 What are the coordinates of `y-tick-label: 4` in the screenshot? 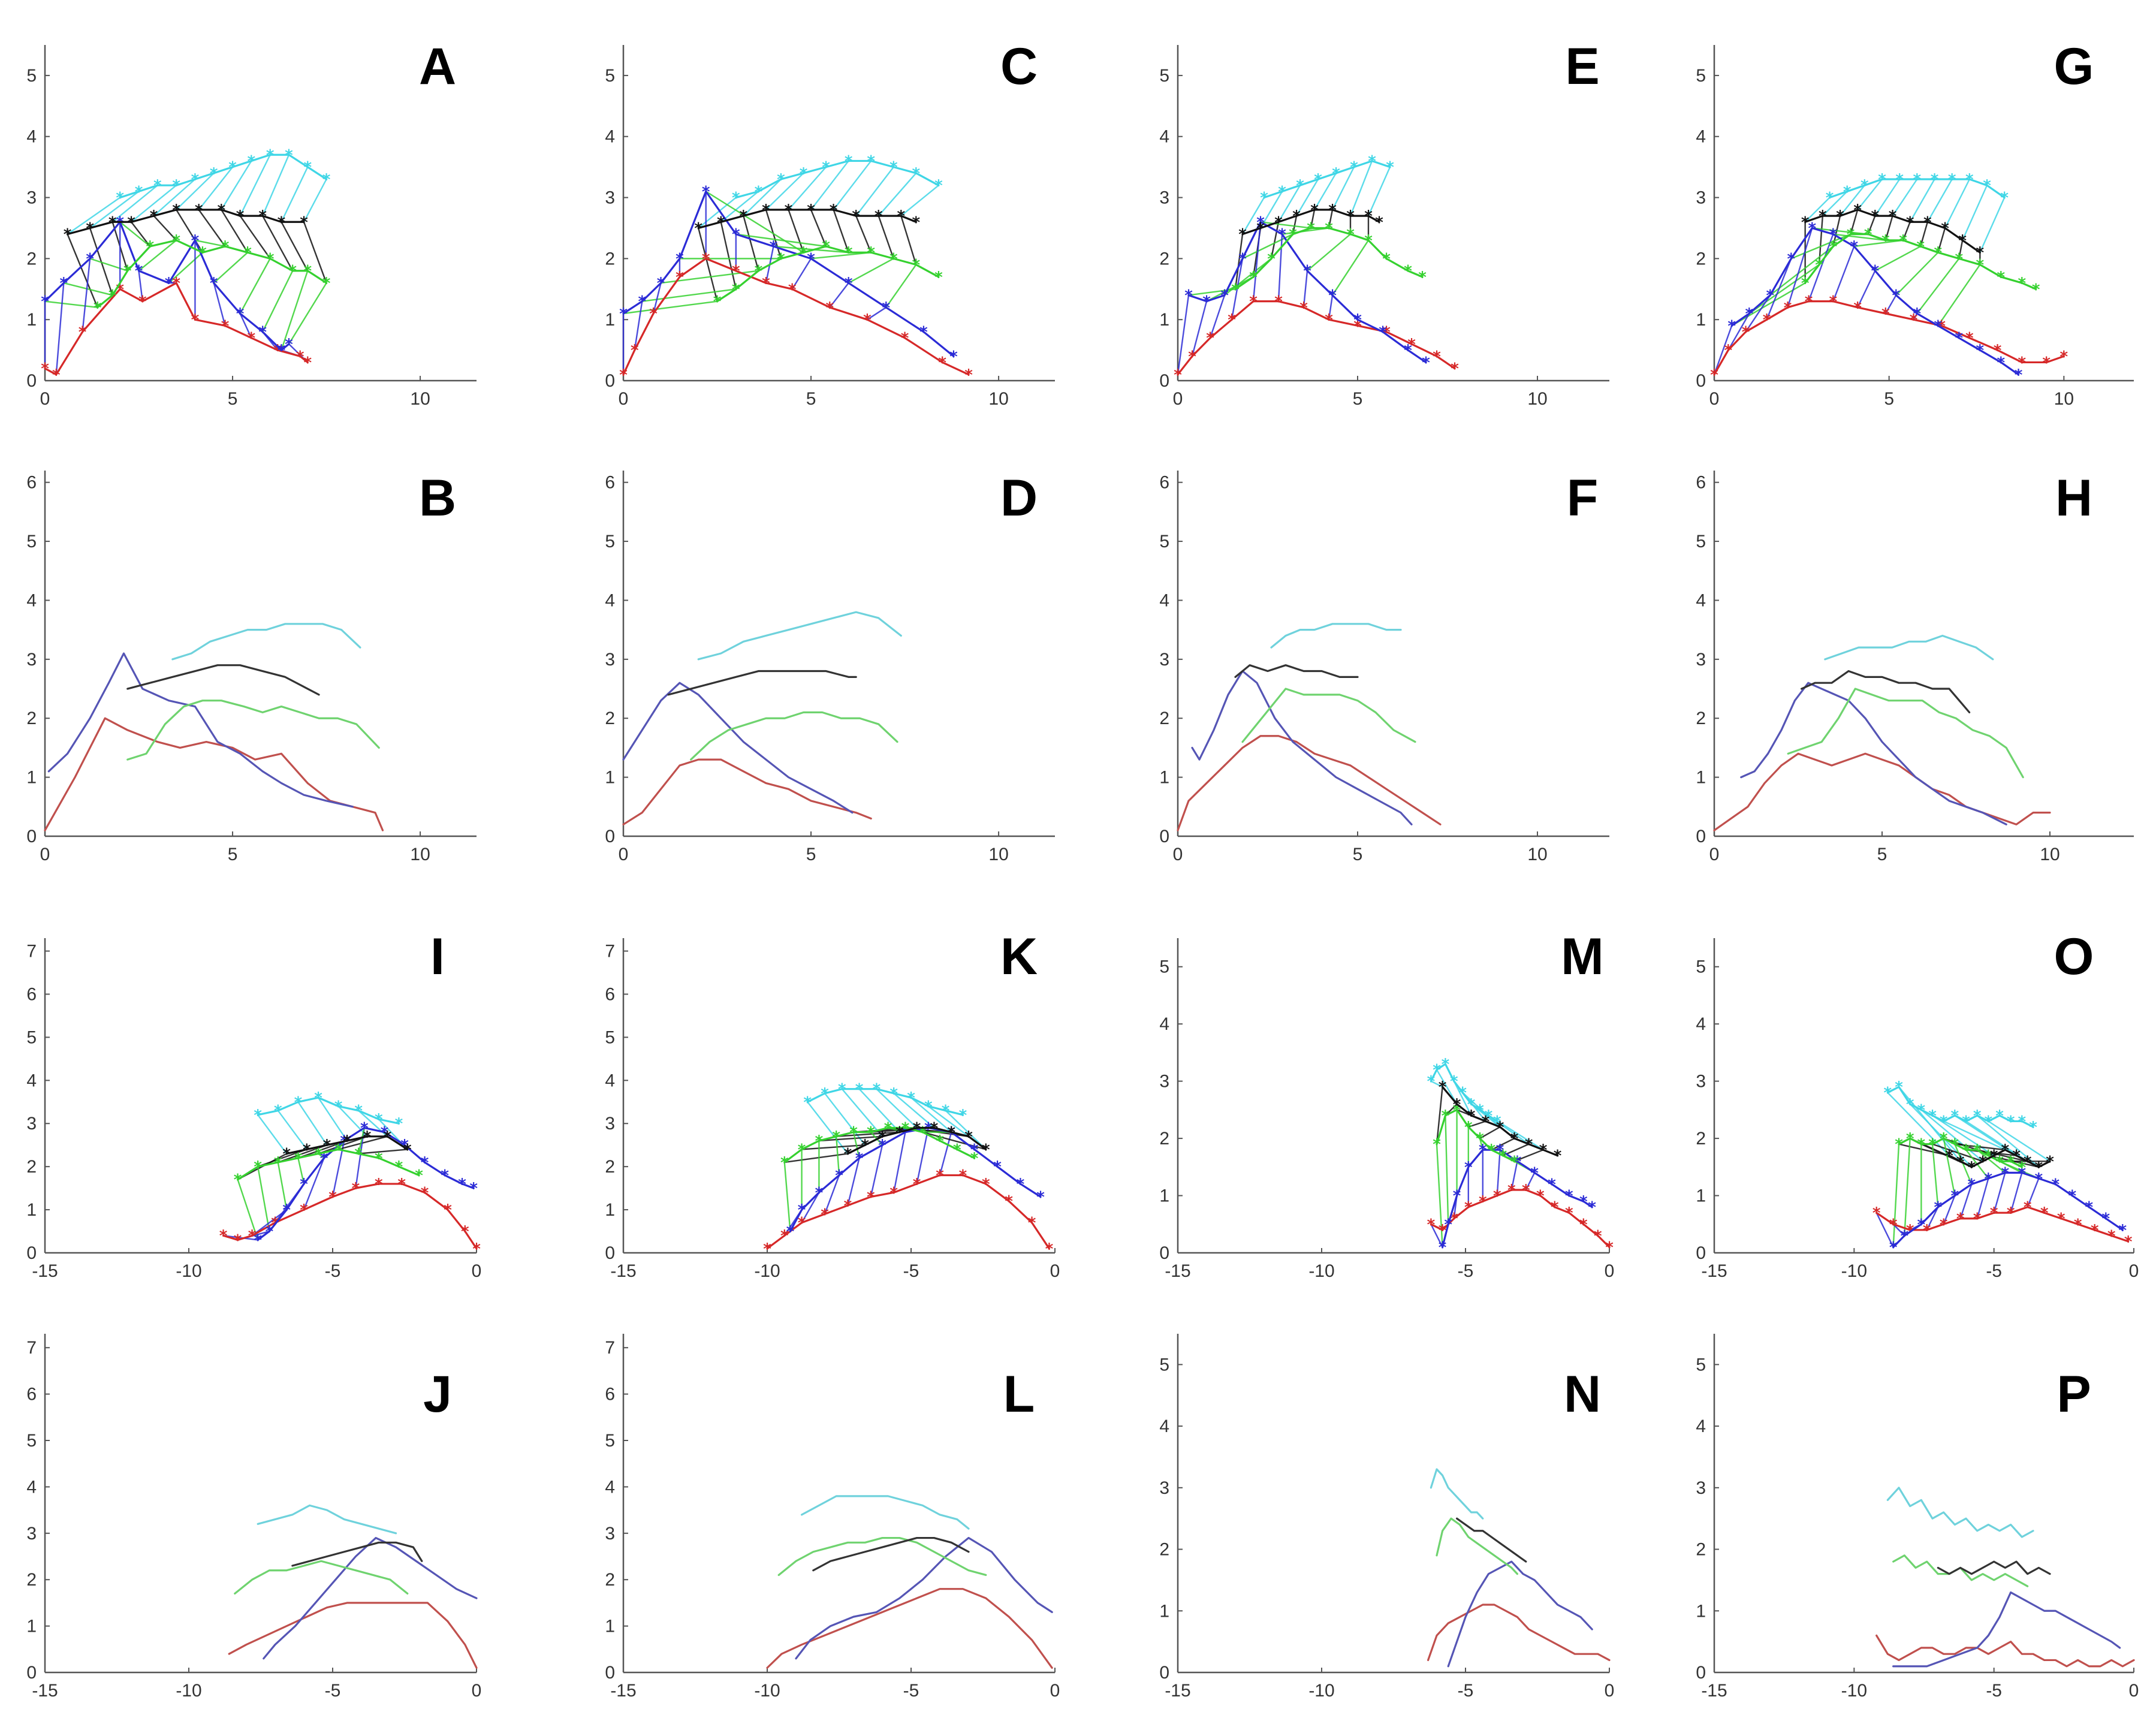 It's located at (610, 1080).